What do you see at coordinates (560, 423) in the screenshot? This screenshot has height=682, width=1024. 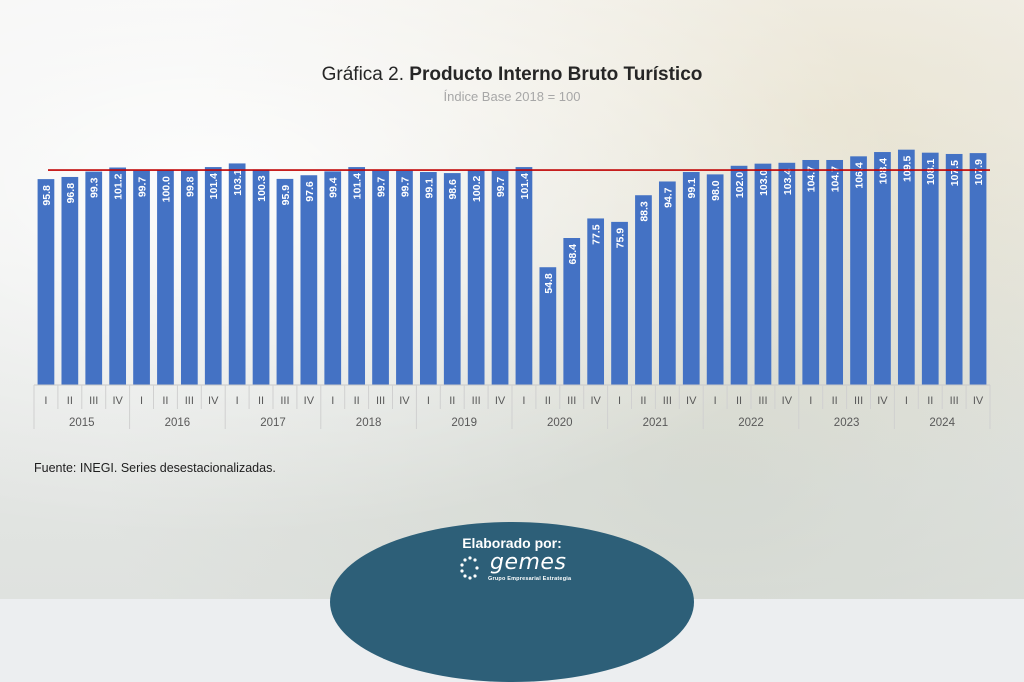 I see `year-tick-label: 2020` at bounding box center [560, 423].